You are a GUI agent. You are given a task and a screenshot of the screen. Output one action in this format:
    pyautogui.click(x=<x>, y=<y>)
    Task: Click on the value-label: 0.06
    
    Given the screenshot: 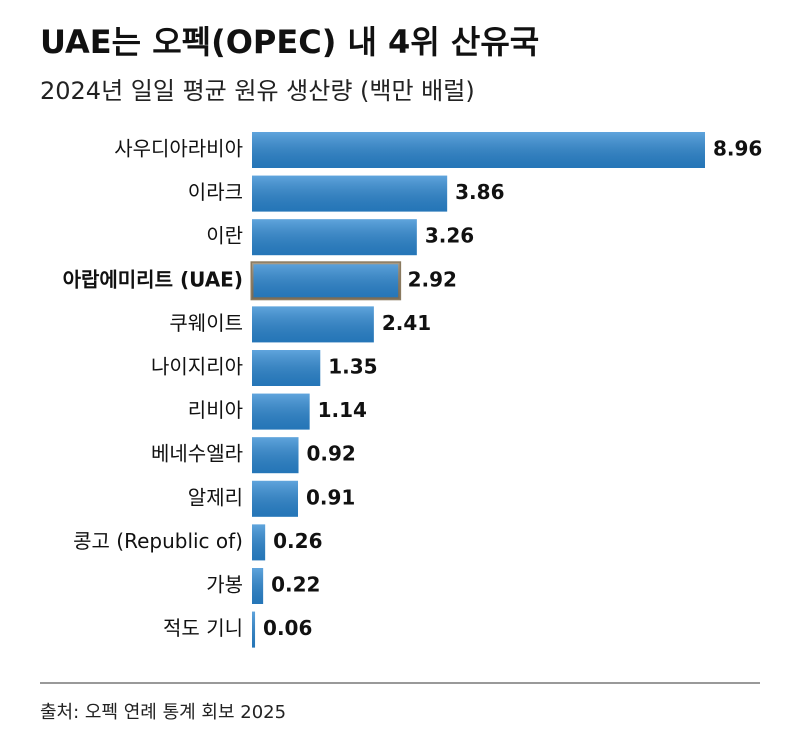 What is the action you would take?
    pyautogui.click(x=287, y=628)
    